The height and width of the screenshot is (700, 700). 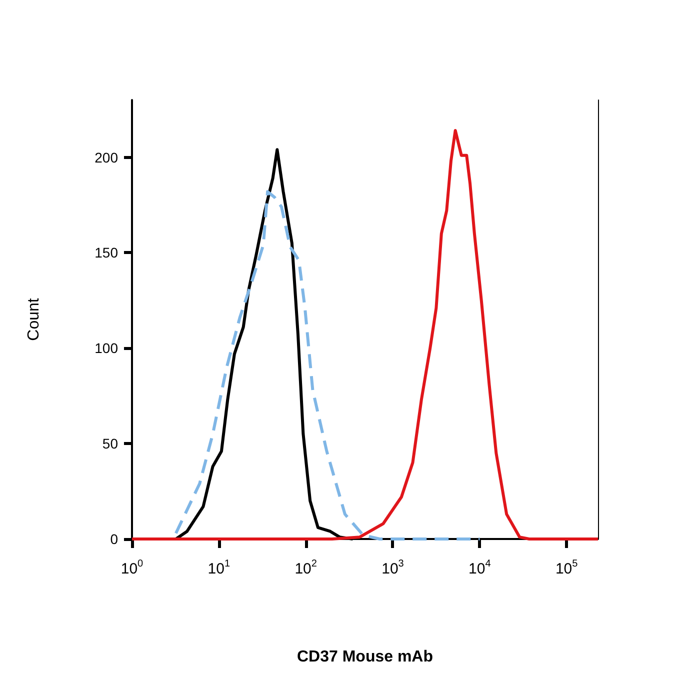 What do you see at coordinates (110, 444) in the screenshot?
I see `y-tick-label: 50` at bounding box center [110, 444].